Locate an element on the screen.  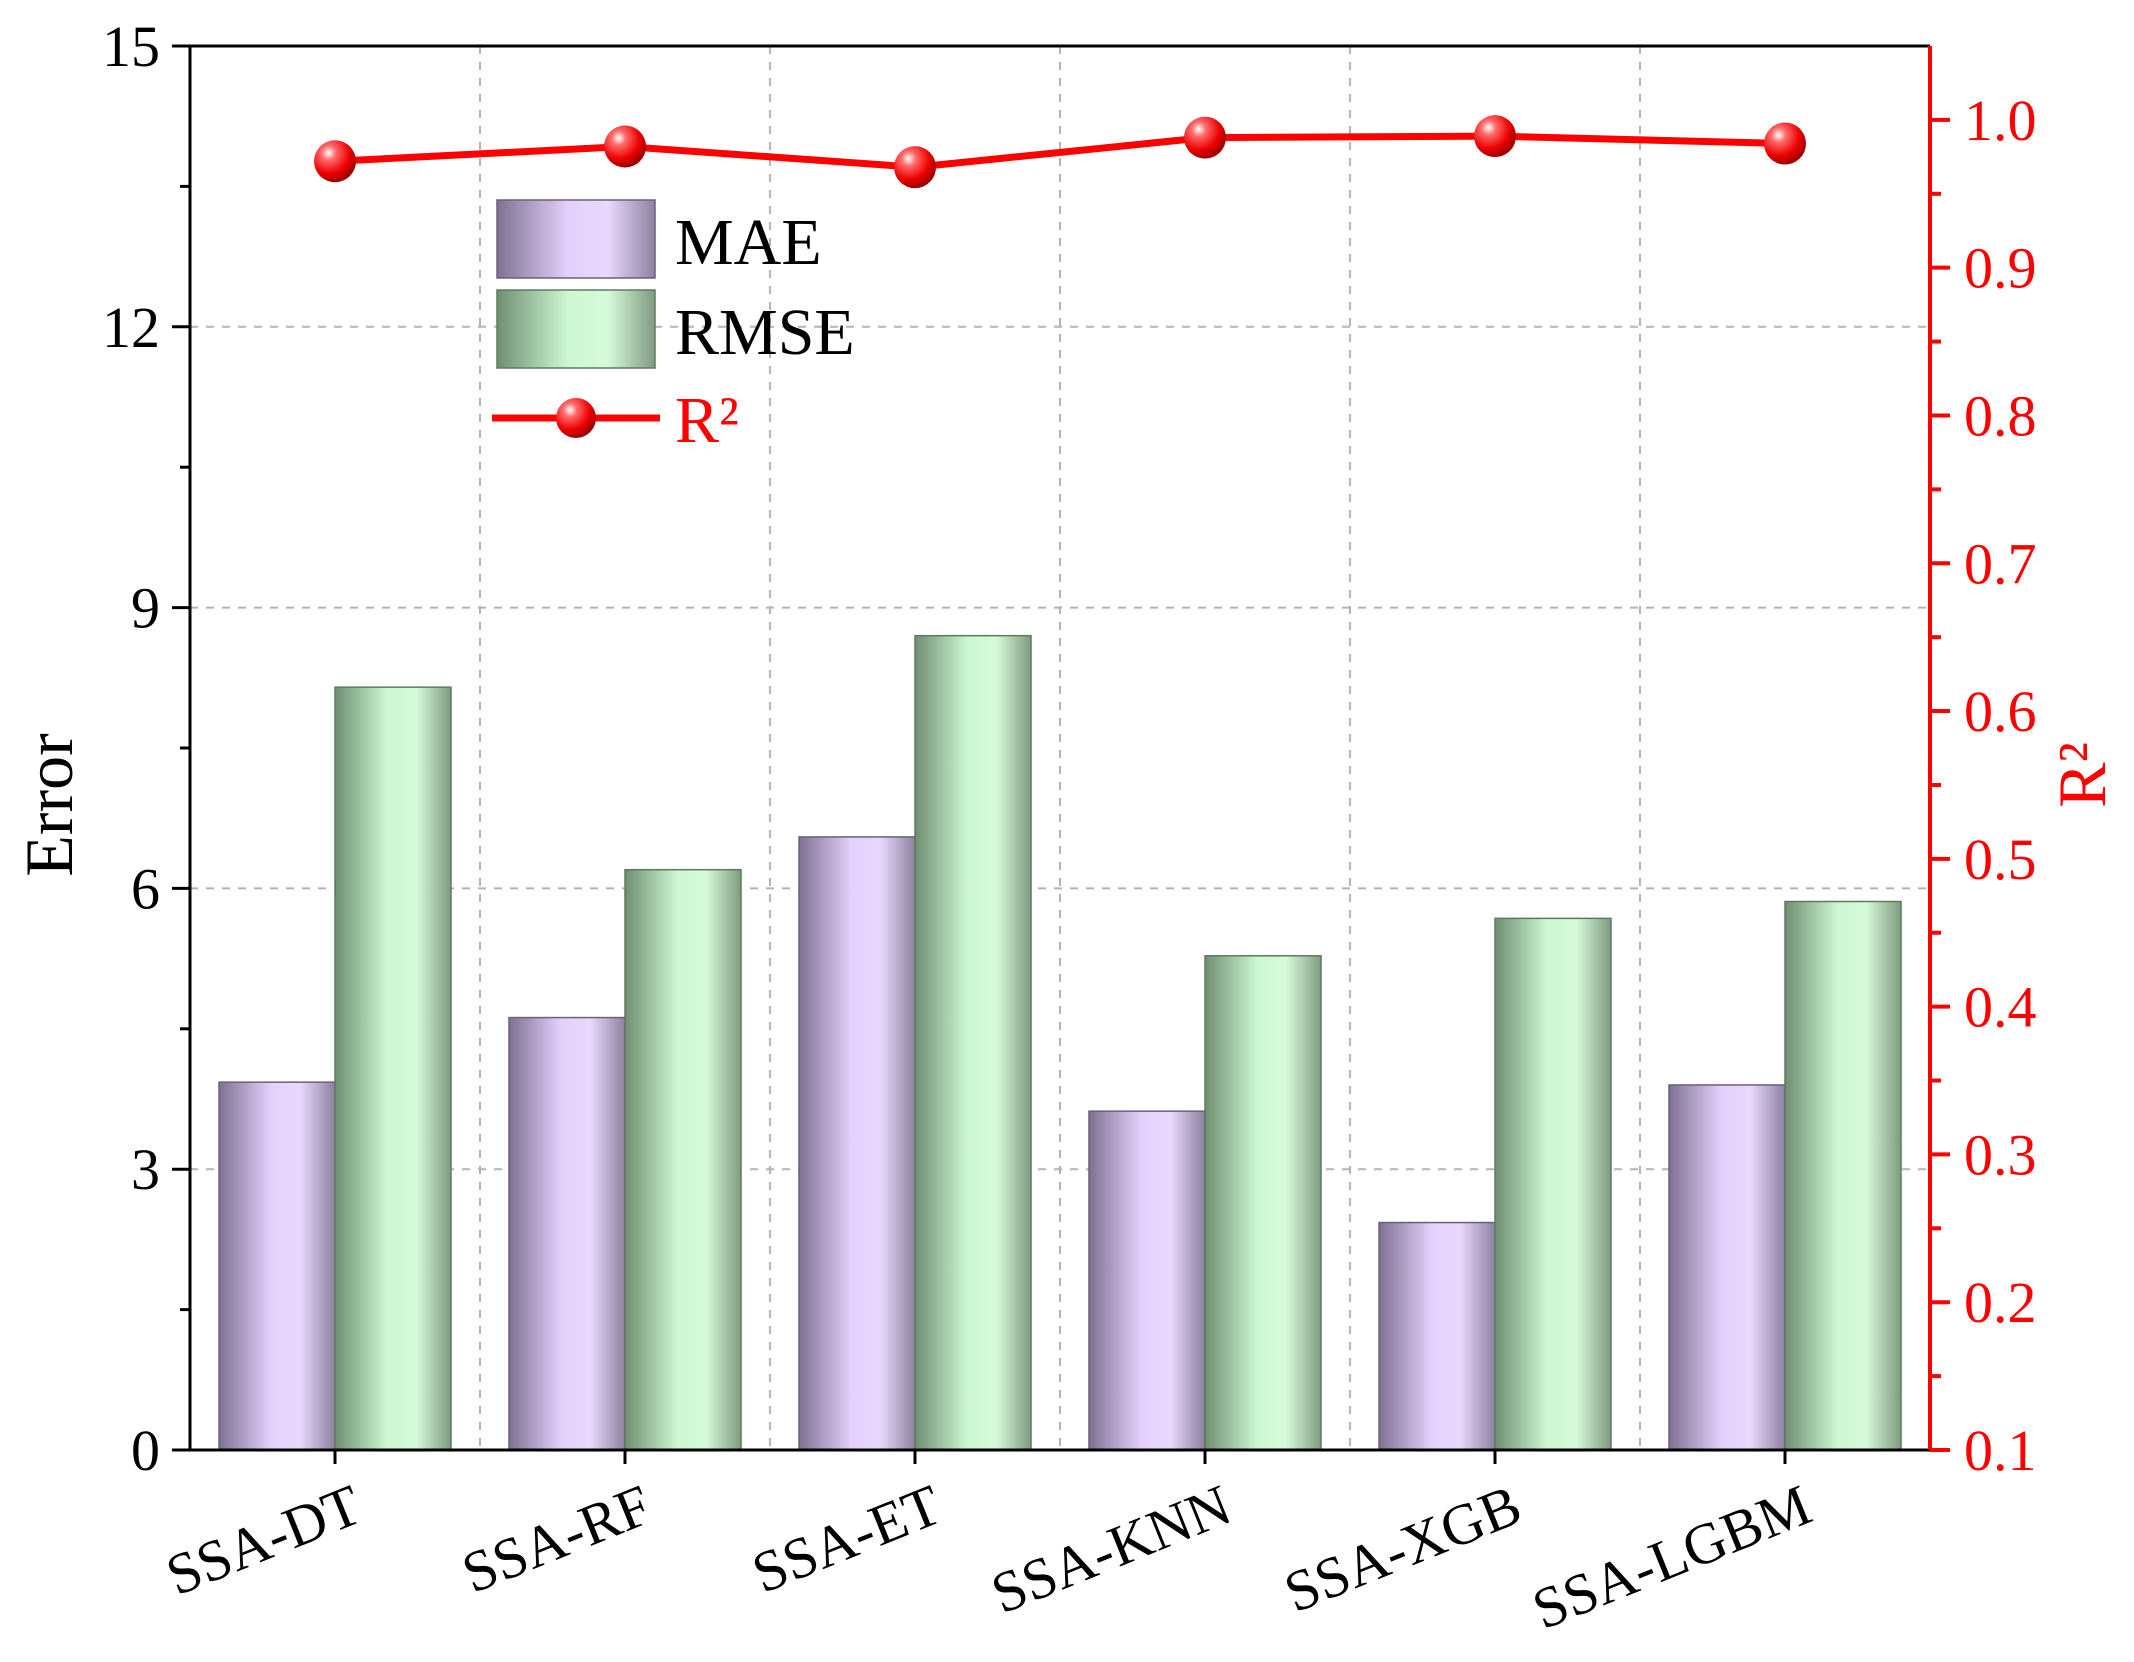
left-tick-label: 6 is located at coordinates (145, 888).